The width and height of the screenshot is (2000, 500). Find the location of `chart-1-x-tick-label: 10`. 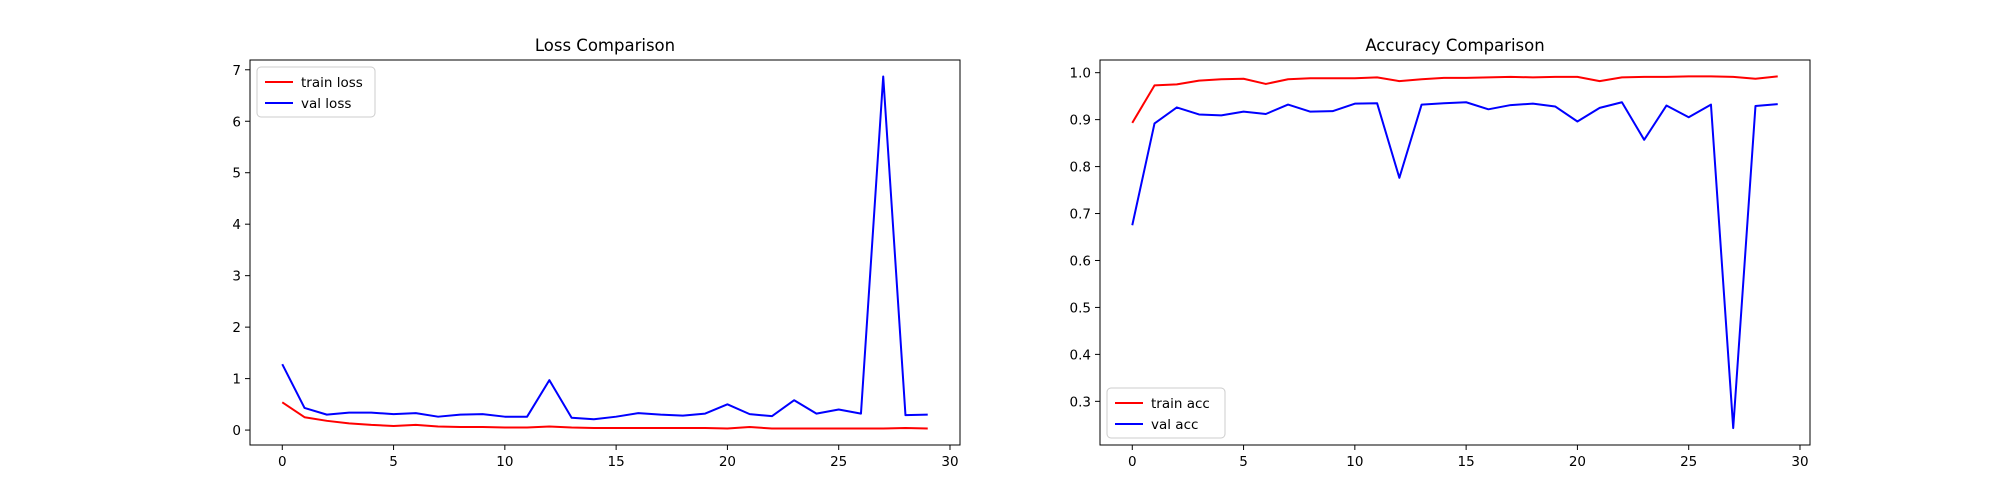

chart-1-x-tick-label: 10 is located at coordinates (1354, 462).